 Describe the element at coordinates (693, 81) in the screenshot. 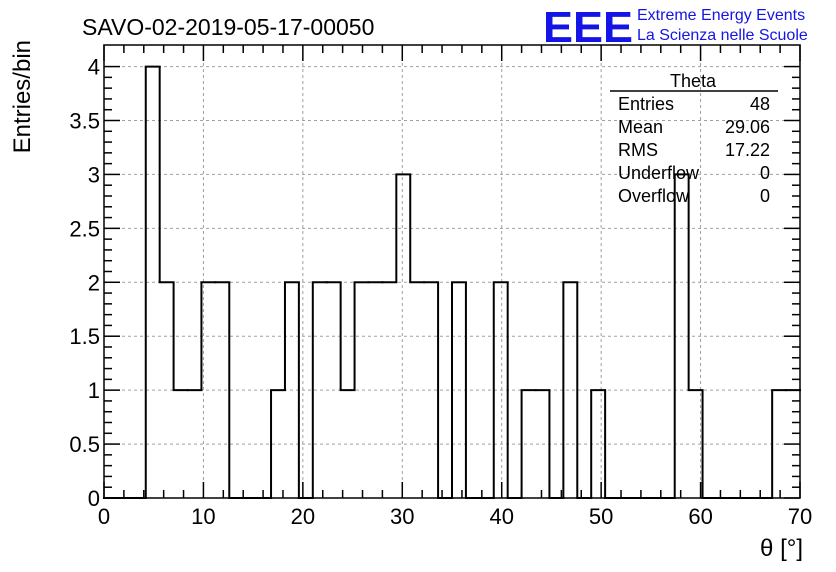

I see `stats-title: Theta` at that location.